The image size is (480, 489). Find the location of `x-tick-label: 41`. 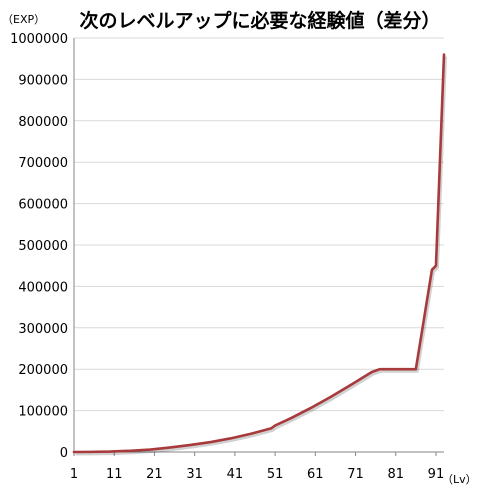

x-tick-label: 41 is located at coordinates (235, 474).